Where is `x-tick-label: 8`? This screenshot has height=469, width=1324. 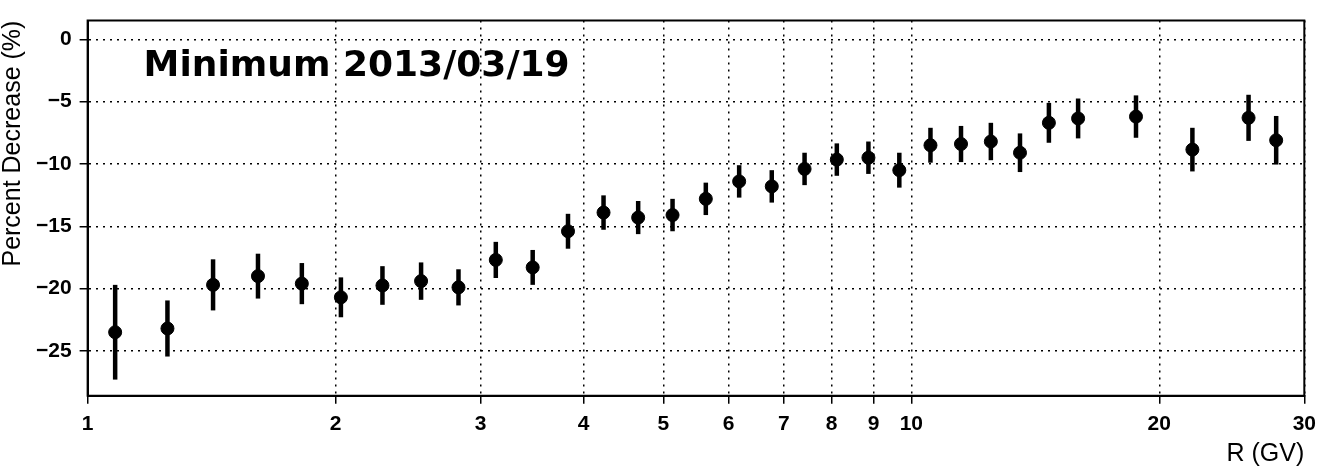 x-tick-label: 8 is located at coordinates (831, 423).